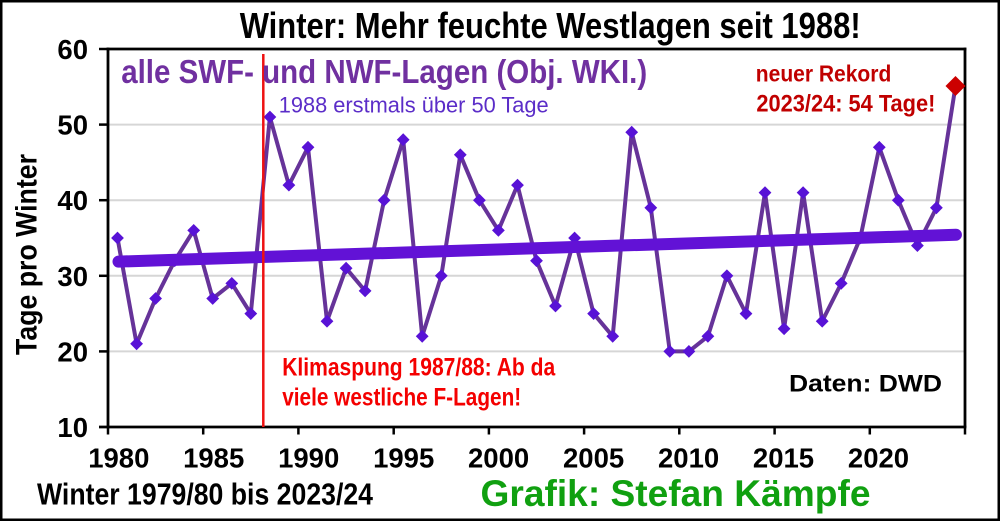 This screenshot has height=521, width=1000. Describe the element at coordinates (308, 457) in the screenshot. I see `svg-text: 1990` at that location.